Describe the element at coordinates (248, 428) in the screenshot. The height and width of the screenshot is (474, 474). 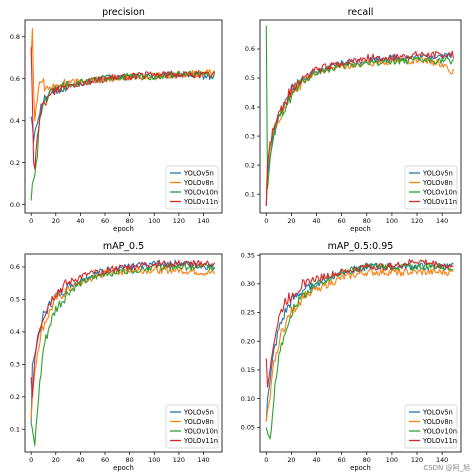
I see `y-tick-label: 0.05` at that location.